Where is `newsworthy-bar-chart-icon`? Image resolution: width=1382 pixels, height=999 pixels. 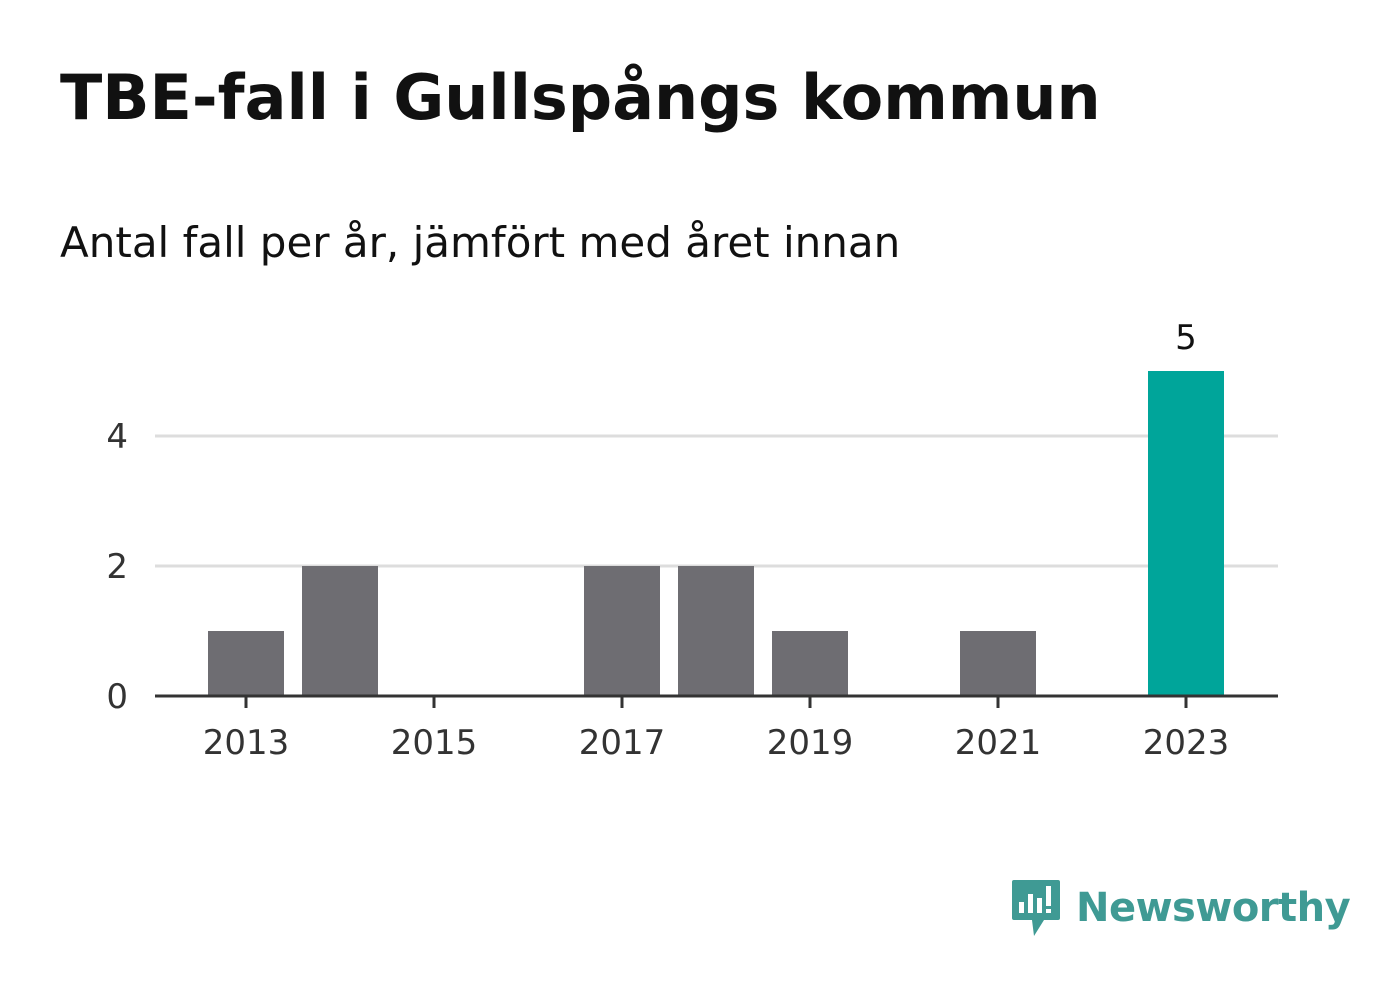
newsworthy-bar-chart-icon is located at coordinates (1036, 908).